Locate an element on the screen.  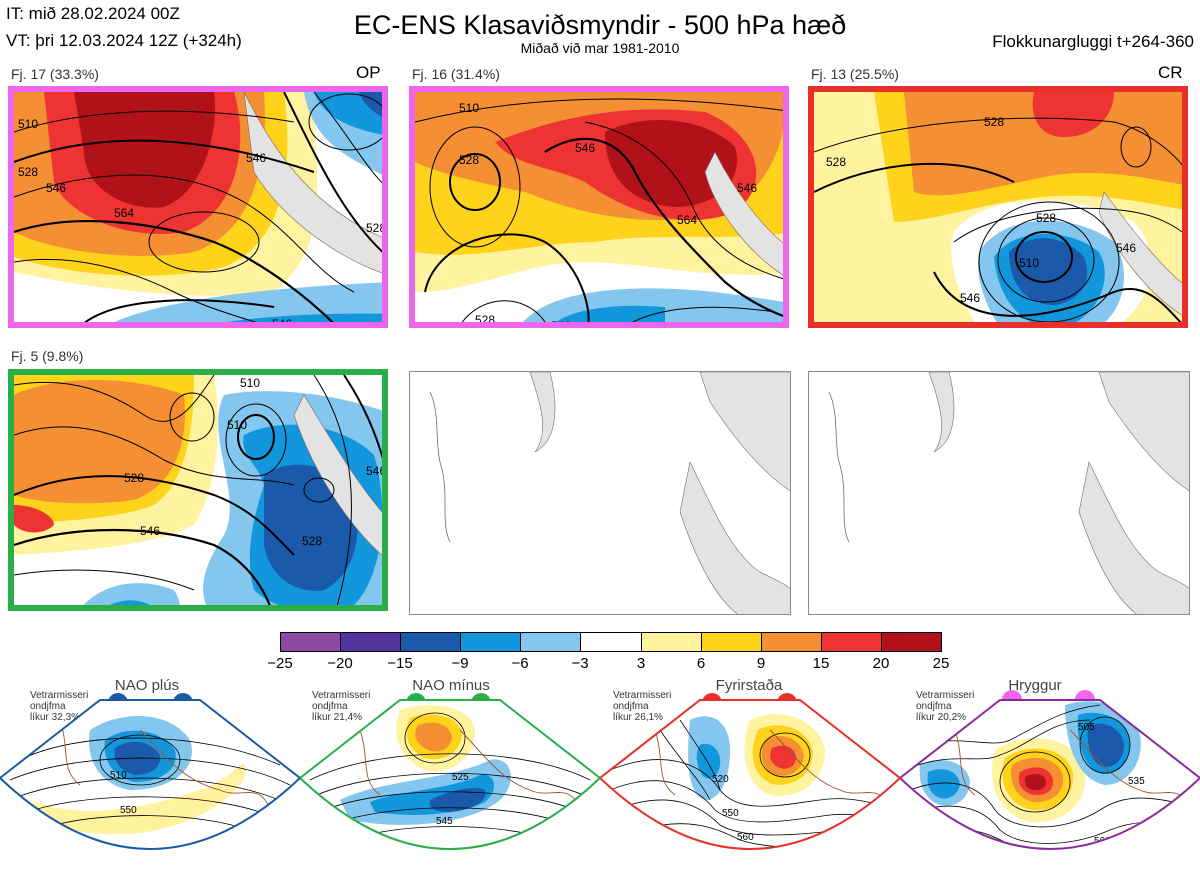
panel-3-label: Fj. 13 (25.5%) is located at coordinates (855, 74).